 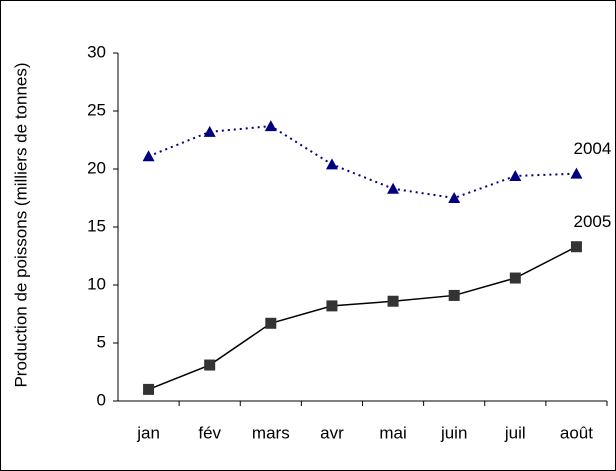 I want to click on y-tick-label: 15, so click(x=96, y=225).